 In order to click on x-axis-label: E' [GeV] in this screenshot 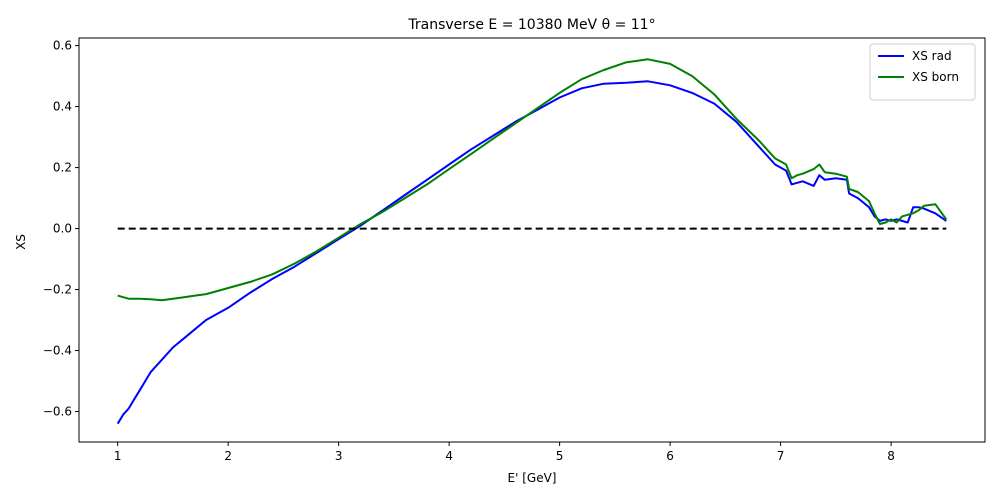, I will do `click(532, 478)`.